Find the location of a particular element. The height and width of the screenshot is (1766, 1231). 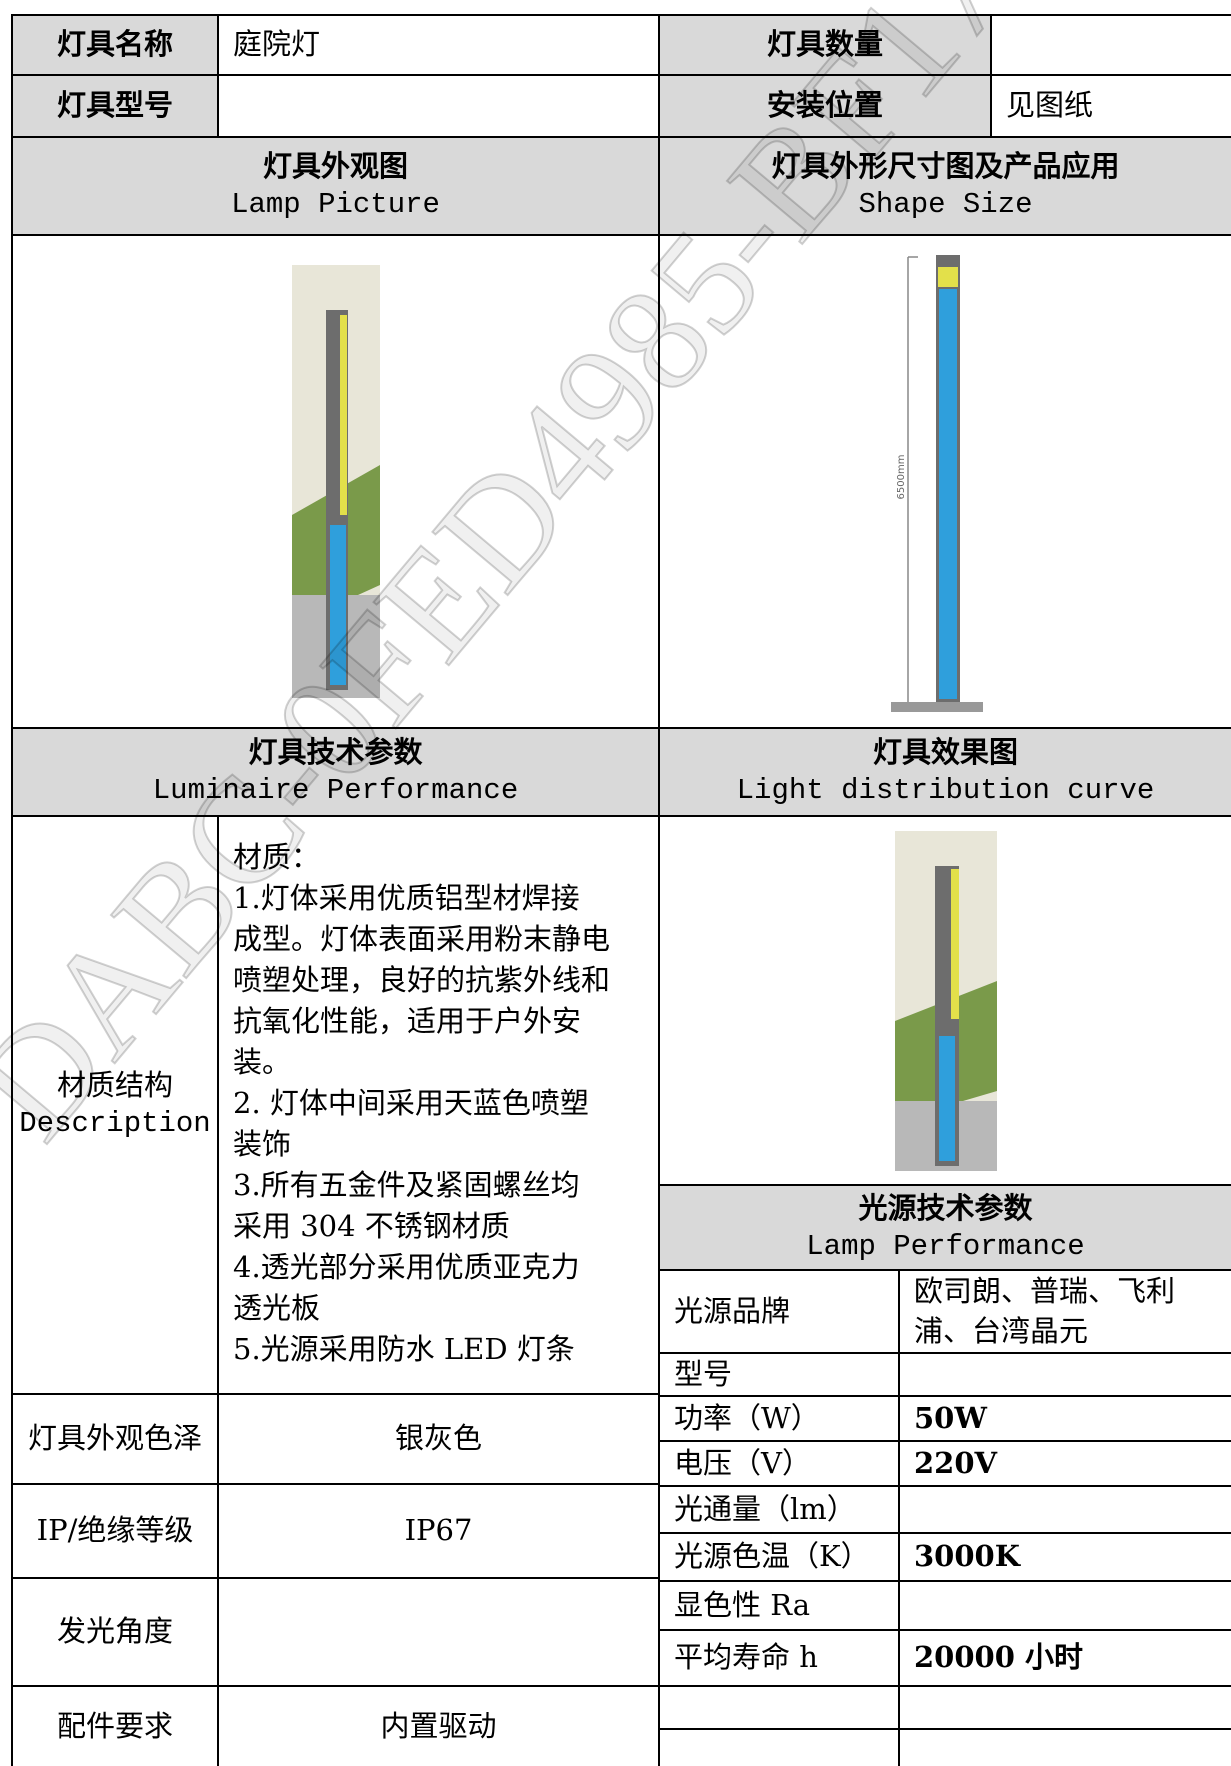

description-line: 1.灯体采用优质铝型材焊接 is located at coordinates (406, 898).